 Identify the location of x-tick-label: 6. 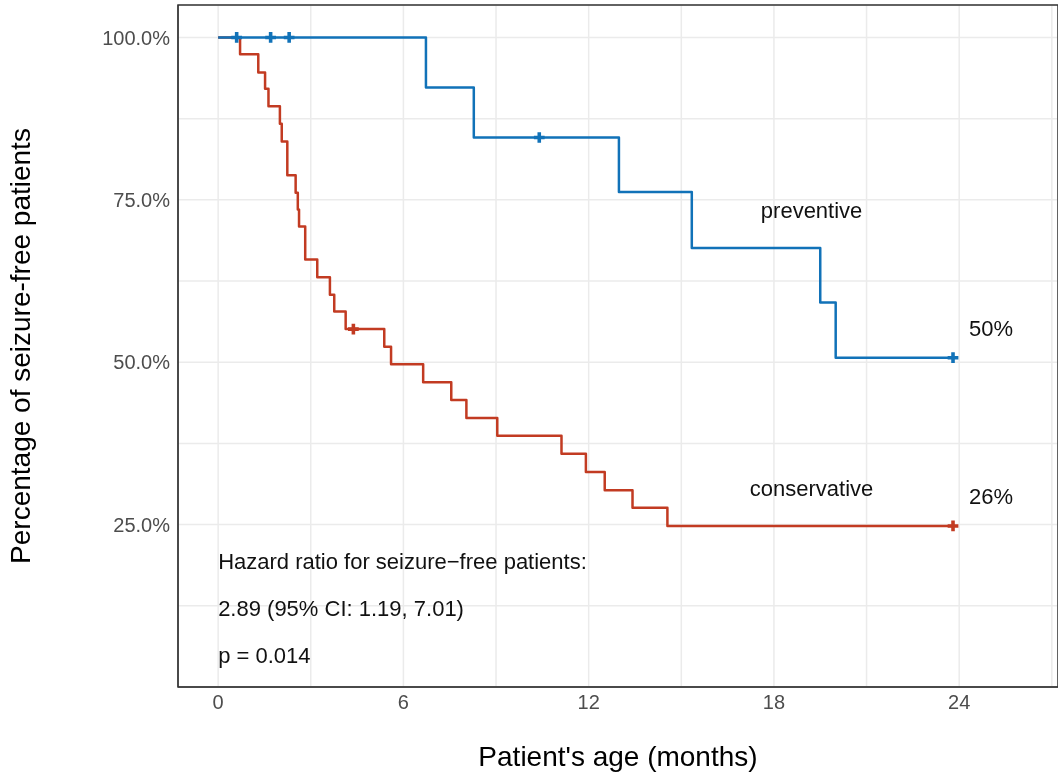
(403, 702).